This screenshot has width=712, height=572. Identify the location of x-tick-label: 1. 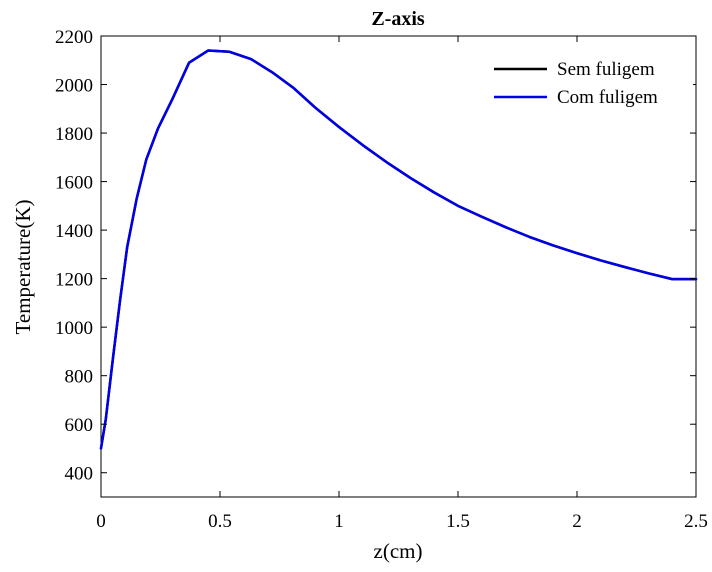
(339, 521).